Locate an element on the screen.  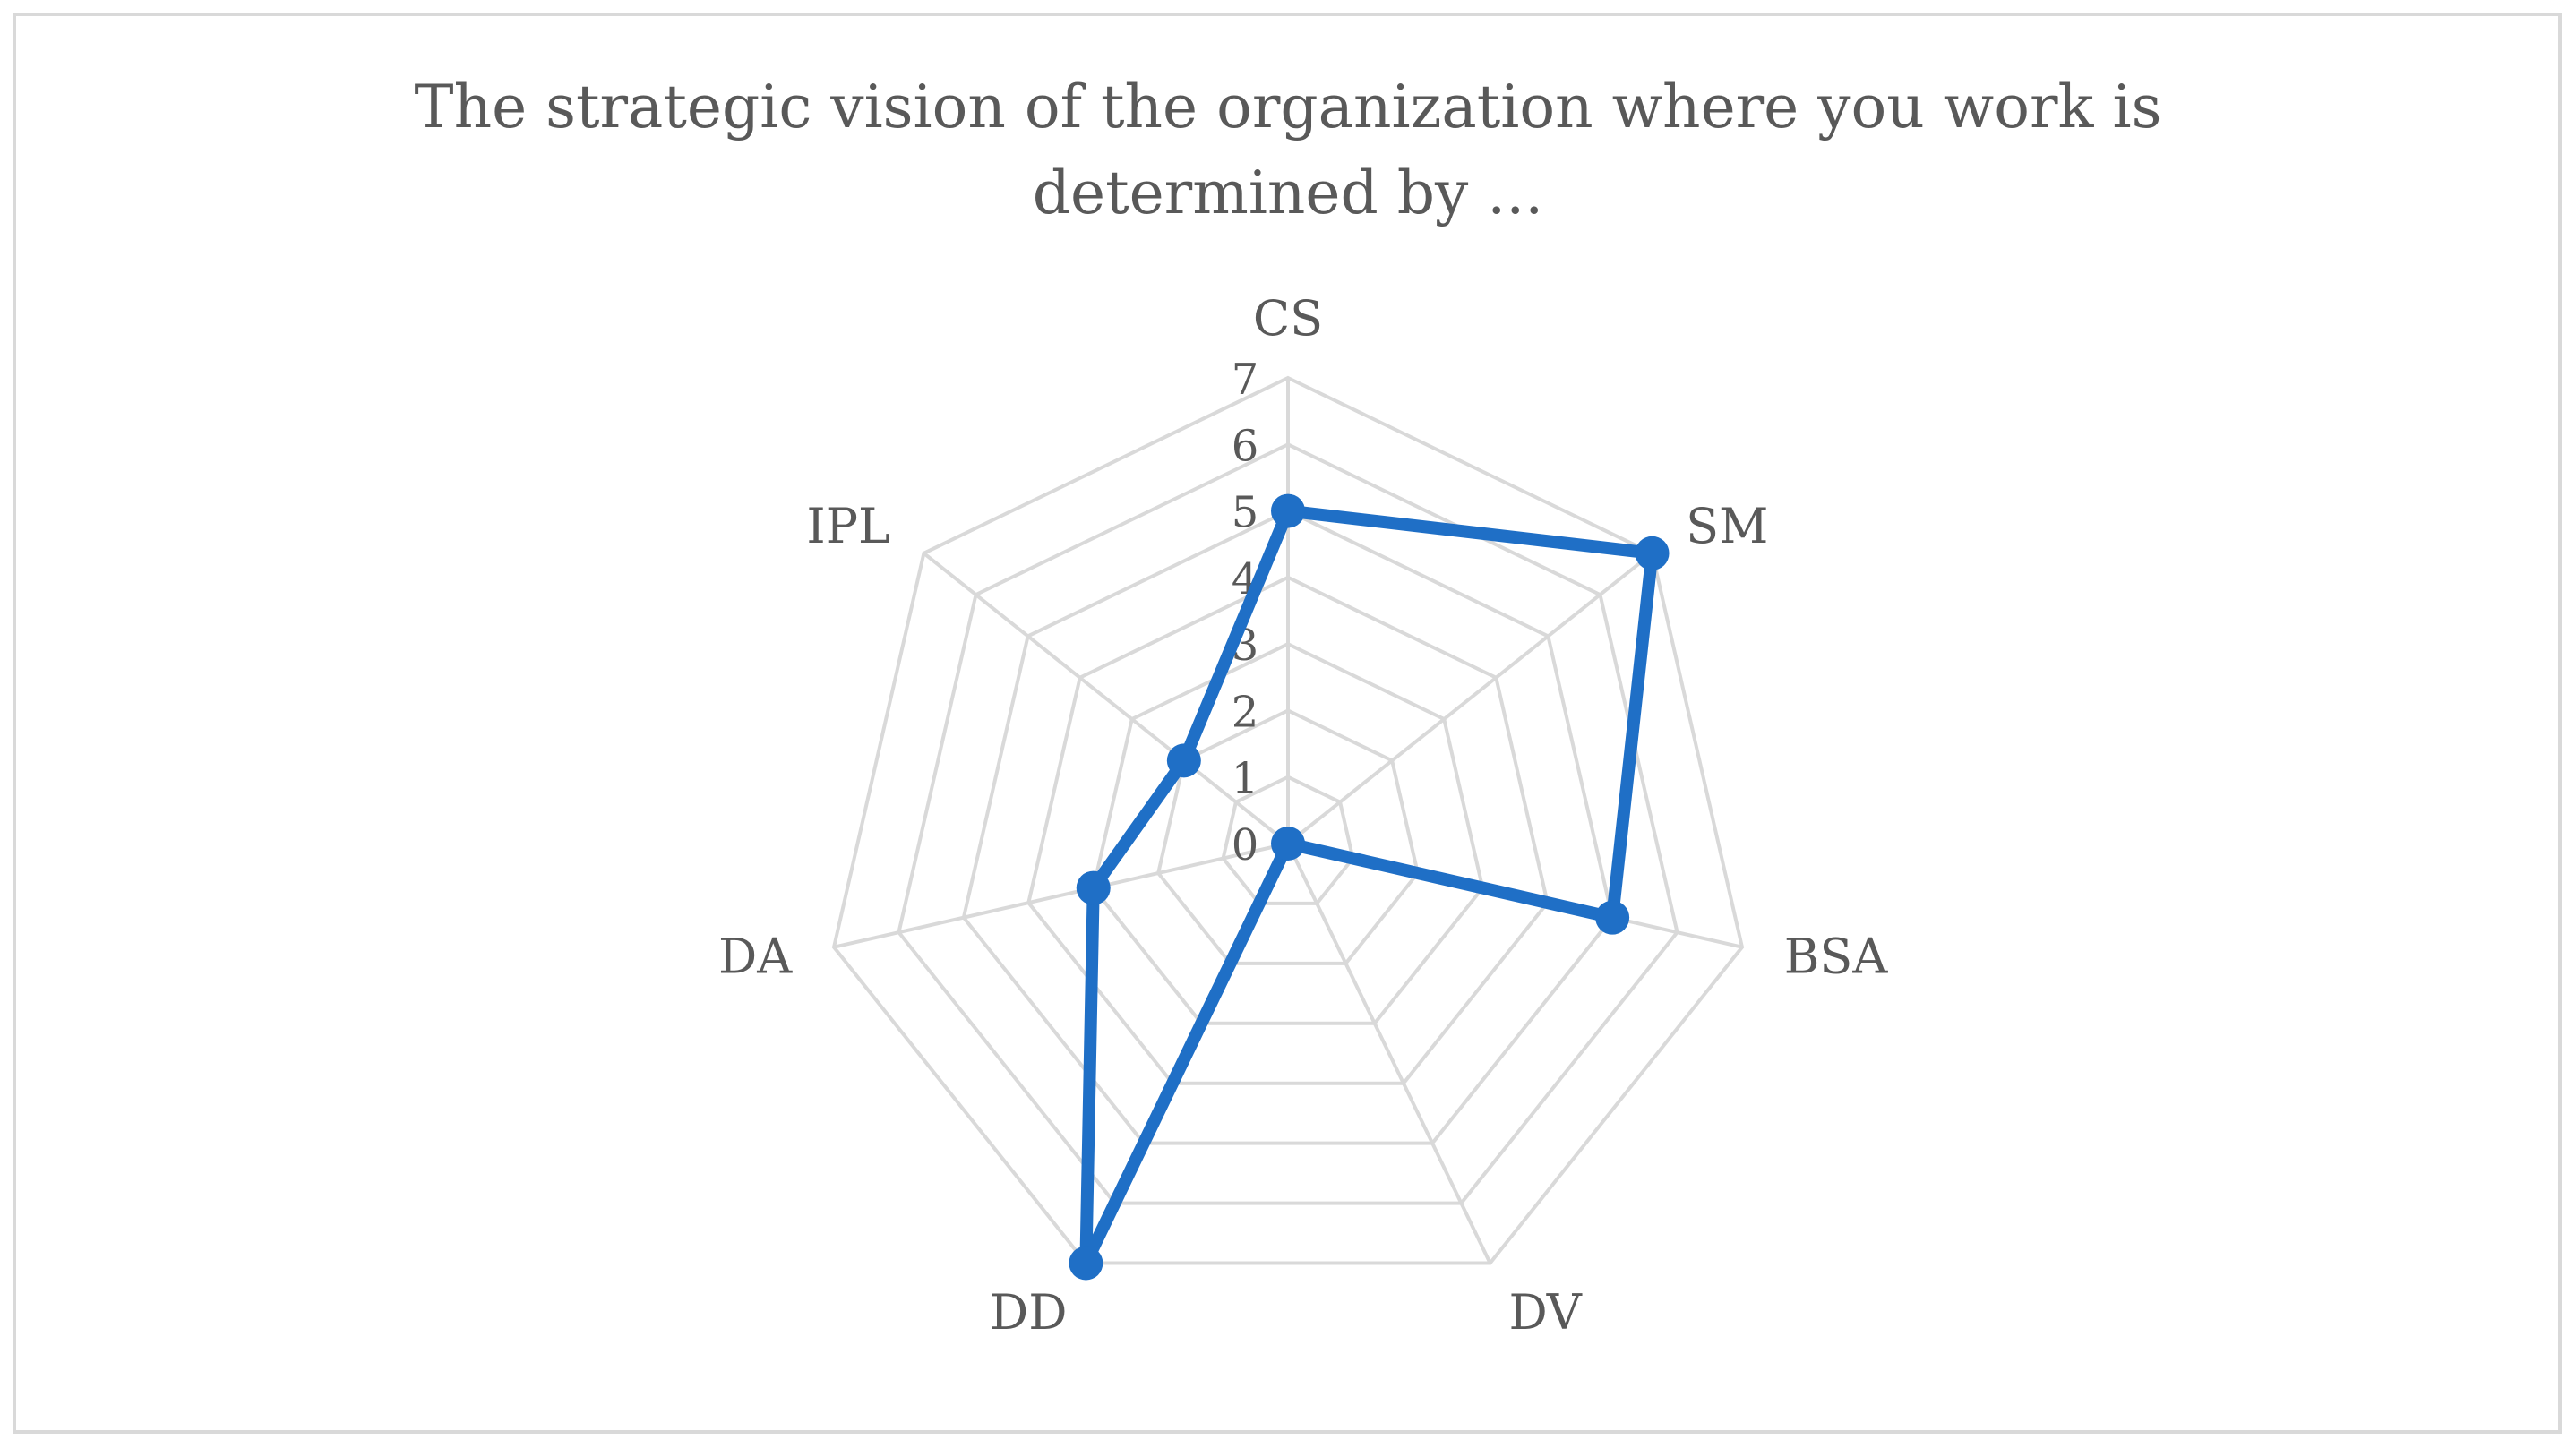
grid-spoke-ipl is located at coordinates (1106, 698).